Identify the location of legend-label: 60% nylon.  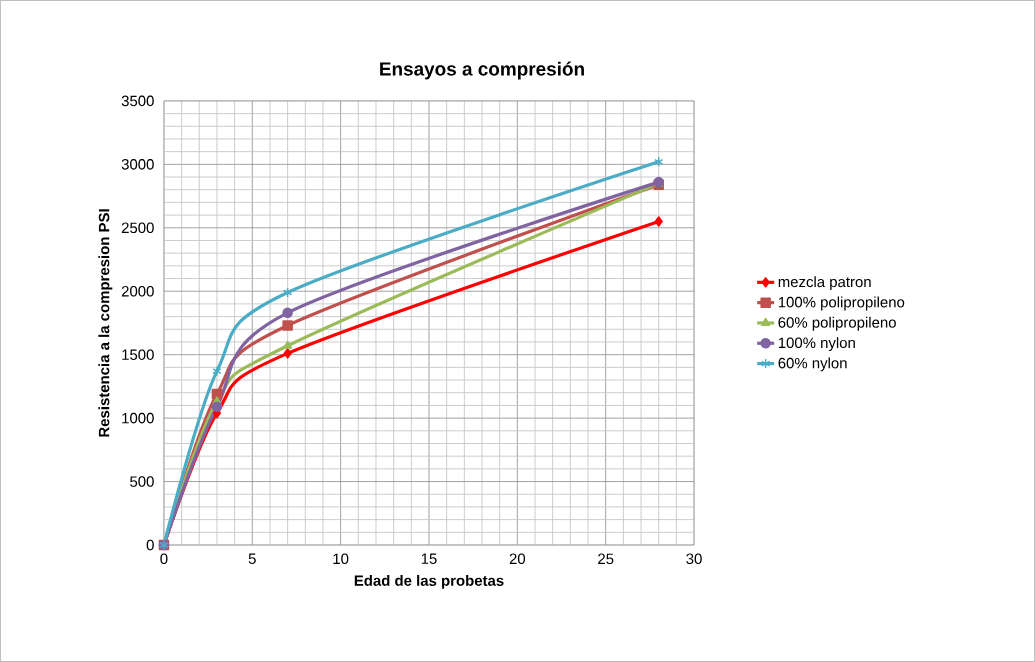
(812, 364).